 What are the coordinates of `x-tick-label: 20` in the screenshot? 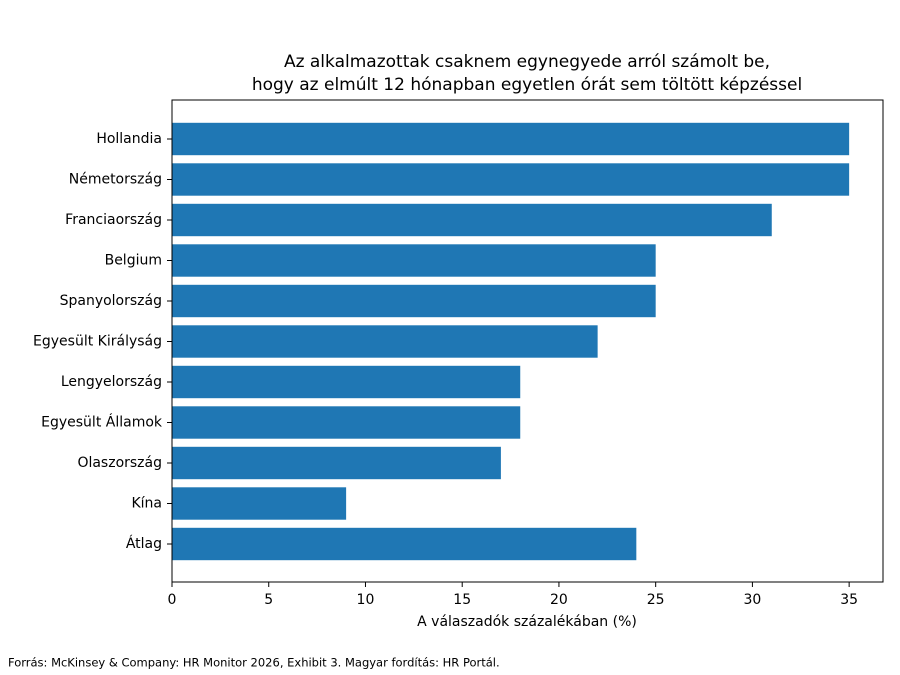 It's located at (559, 600).